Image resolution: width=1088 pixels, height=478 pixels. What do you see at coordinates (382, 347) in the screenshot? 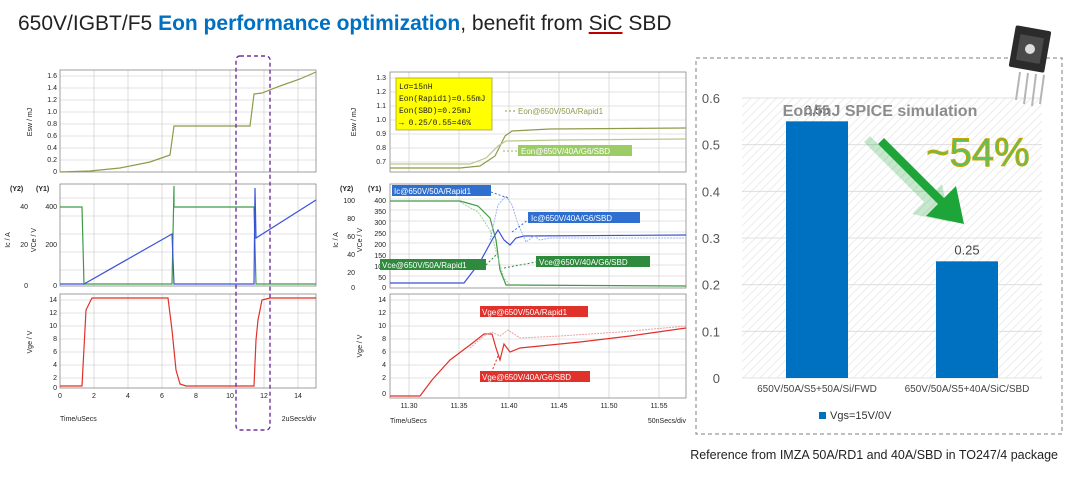
I see `right-panel3-ticks: 14 12 10 8 6 4 2 0` at bounding box center [382, 347].